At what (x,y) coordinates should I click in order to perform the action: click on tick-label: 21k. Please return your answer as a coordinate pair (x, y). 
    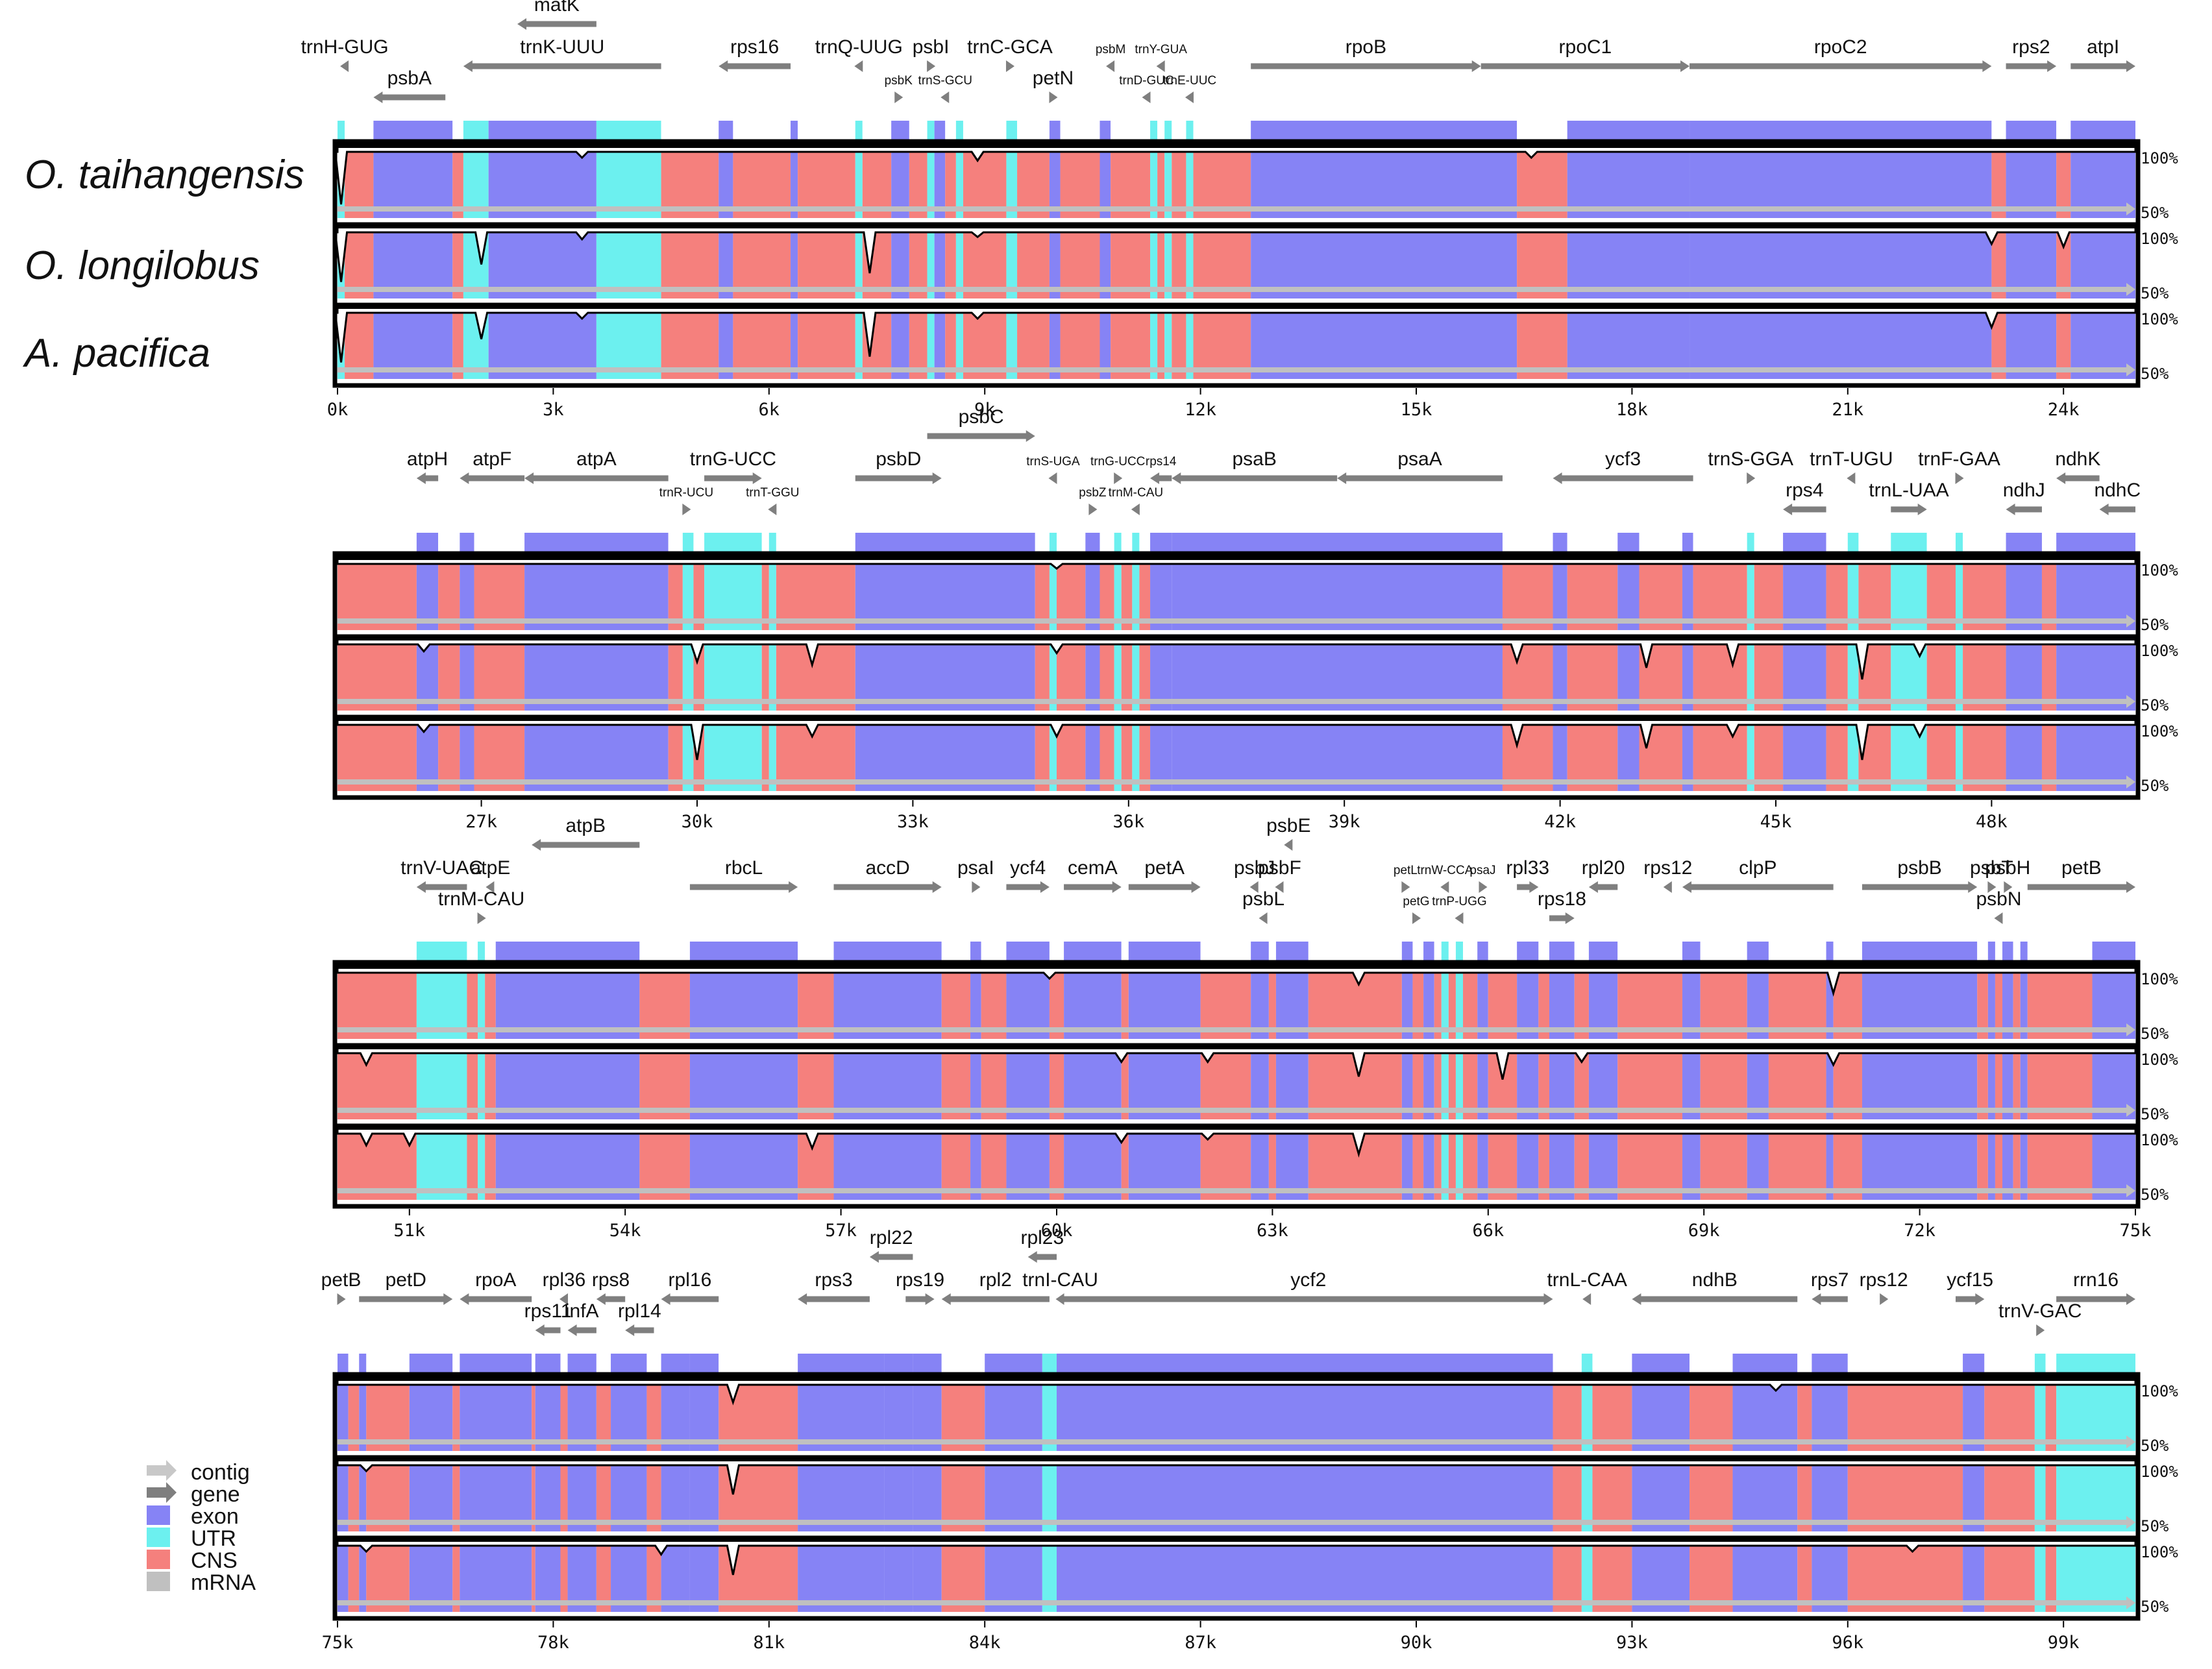
    Looking at the image, I should click on (1847, 410).